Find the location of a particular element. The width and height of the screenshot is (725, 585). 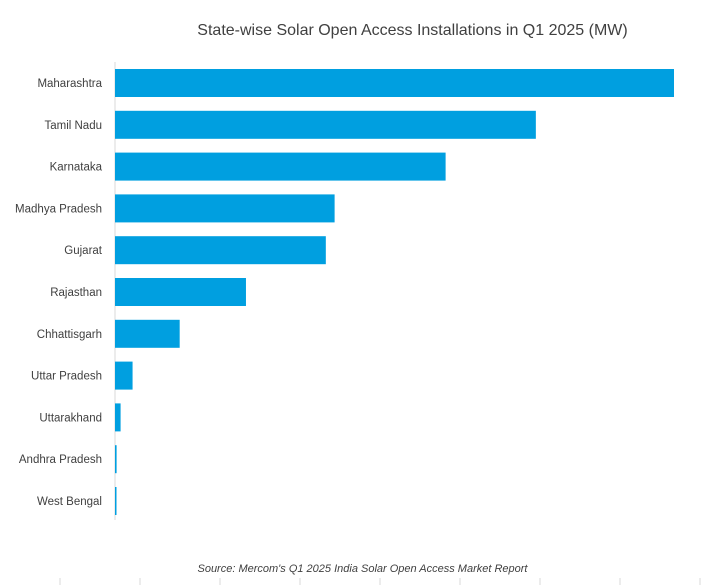

category-label: Maharashtra is located at coordinates (69, 84).